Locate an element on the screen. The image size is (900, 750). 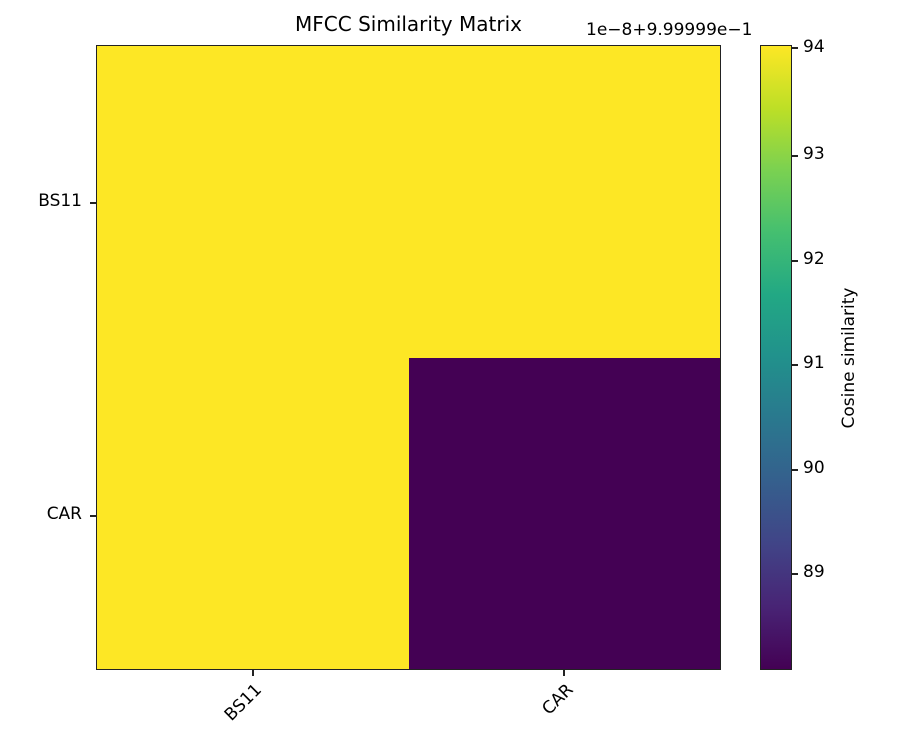
cell-car-bs11 is located at coordinates (253, 513).